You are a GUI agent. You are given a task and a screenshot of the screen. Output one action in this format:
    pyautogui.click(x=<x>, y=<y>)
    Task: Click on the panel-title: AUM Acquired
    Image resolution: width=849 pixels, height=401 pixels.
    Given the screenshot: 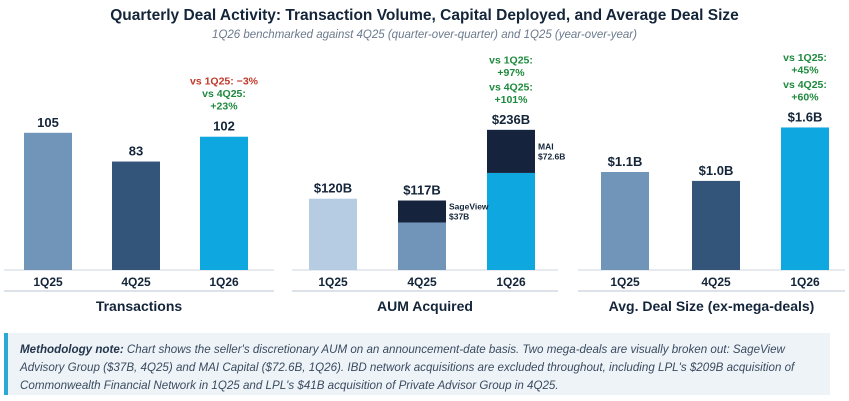 What is the action you would take?
    pyautogui.click(x=425, y=306)
    